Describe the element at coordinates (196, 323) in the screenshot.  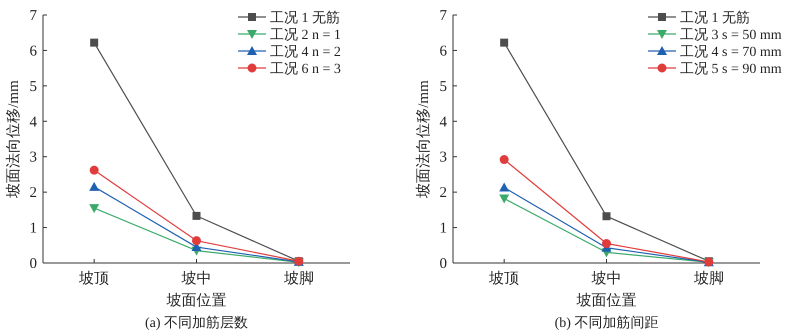
I see `text: (a) 不同加筋层数` at that location.